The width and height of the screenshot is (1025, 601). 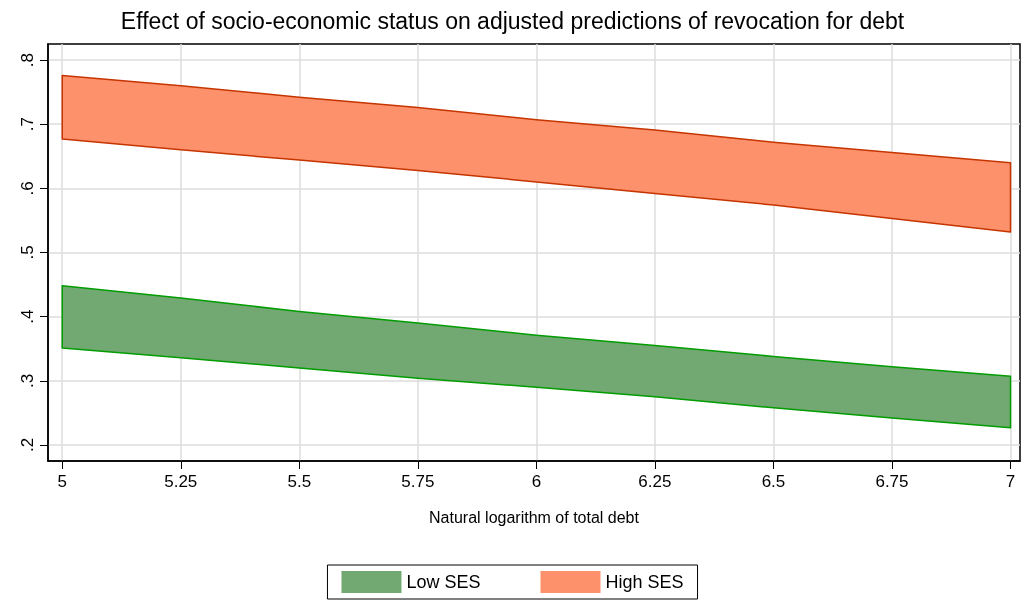 I want to click on y-tick-label: .8, so click(x=27, y=60).